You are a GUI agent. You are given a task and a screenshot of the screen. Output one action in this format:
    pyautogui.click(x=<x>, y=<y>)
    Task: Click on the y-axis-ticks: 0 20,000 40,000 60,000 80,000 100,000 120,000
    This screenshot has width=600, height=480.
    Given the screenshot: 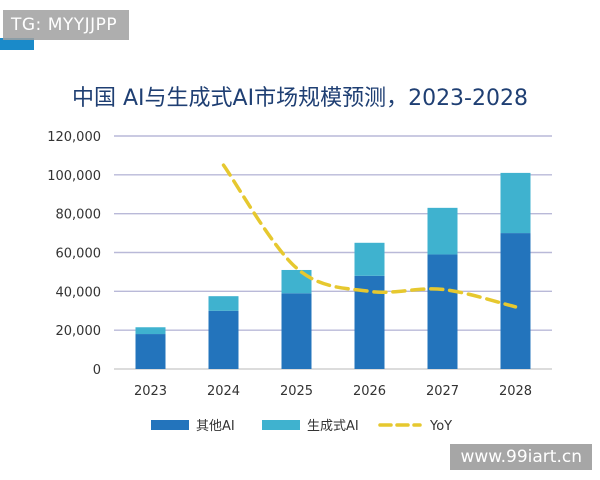 What is the action you would take?
    pyautogui.click(x=74, y=254)
    